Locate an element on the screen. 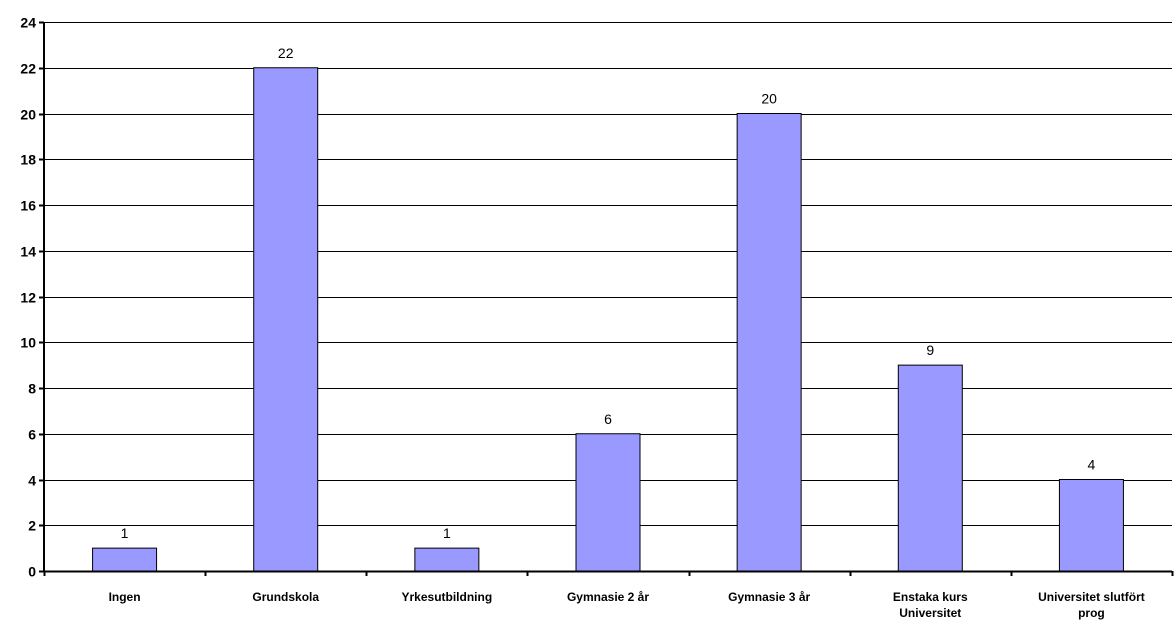 The width and height of the screenshot is (1174, 625). data-label: 6 is located at coordinates (608, 419).